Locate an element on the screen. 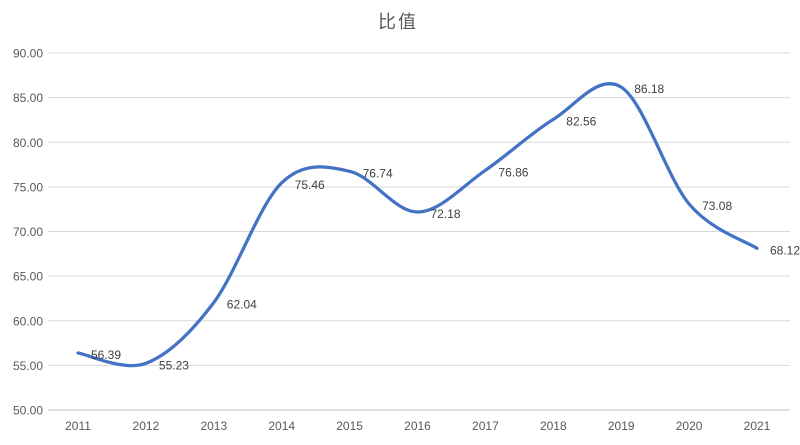 The height and width of the screenshot is (445, 800). data-label: 68.12 is located at coordinates (785, 250).